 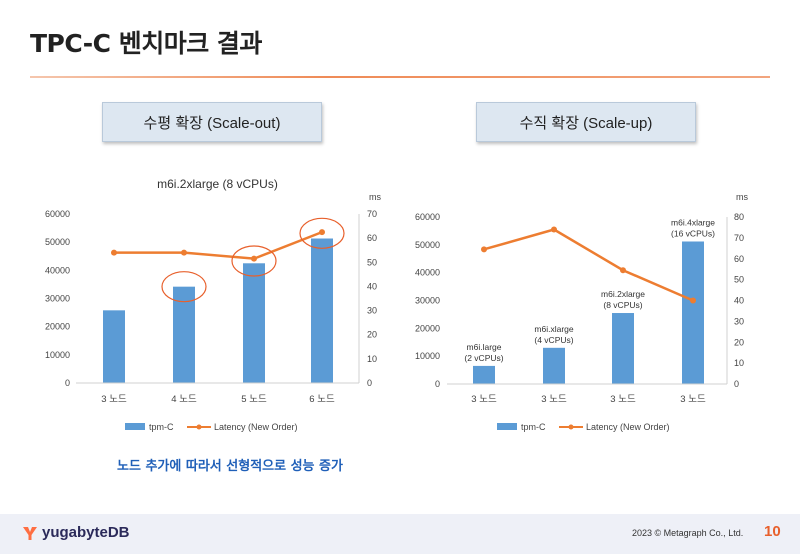 I want to click on scaleout-y2-tick-label: 20, so click(x=372, y=335).